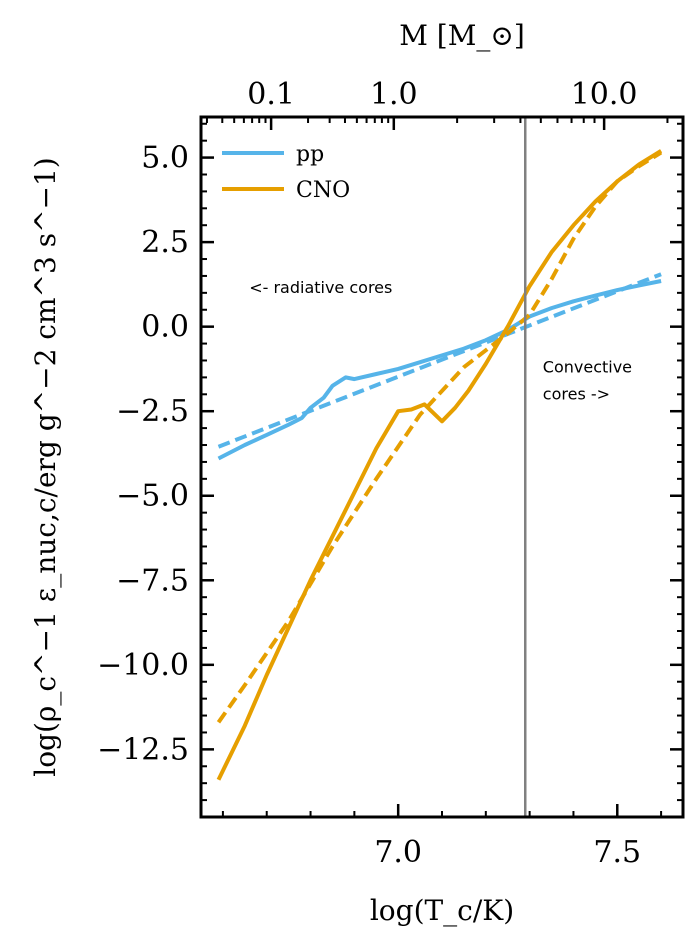 The image size is (696, 938). Describe the element at coordinates (165, 158) in the screenshot. I see `y-tick-label: 5.0` at that location.